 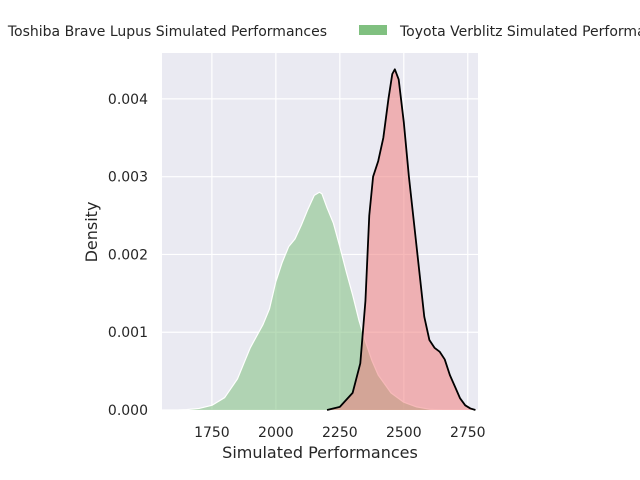 I want to click on y-tick-label: 0.000, so click(x=128, y=411).